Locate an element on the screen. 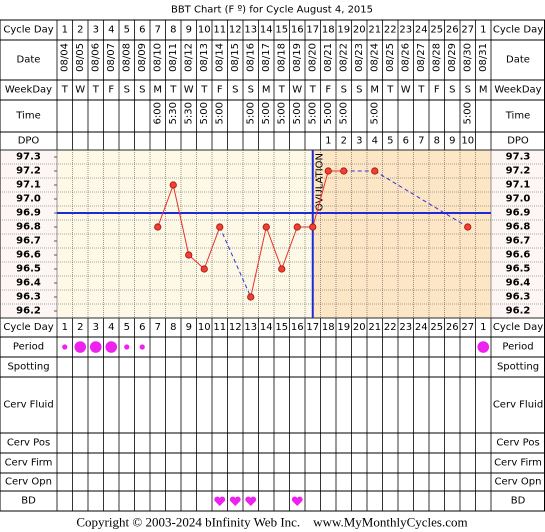 Image resolution: width=545 pixels, height=532 pixels. date: 08/13 is located at coordinates (204, 57).